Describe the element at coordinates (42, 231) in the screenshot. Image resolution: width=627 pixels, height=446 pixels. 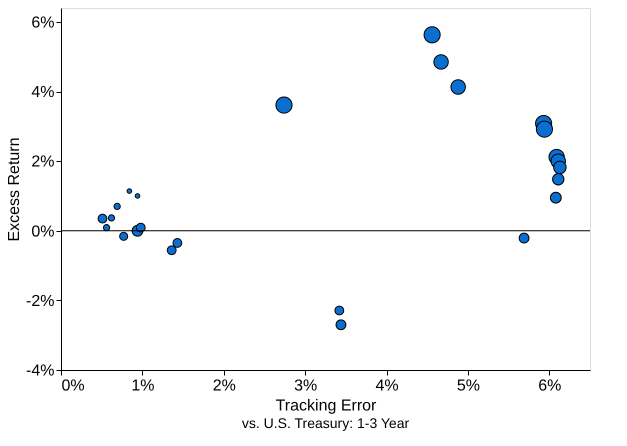
I see `y-tick-label: 0%` at that location.